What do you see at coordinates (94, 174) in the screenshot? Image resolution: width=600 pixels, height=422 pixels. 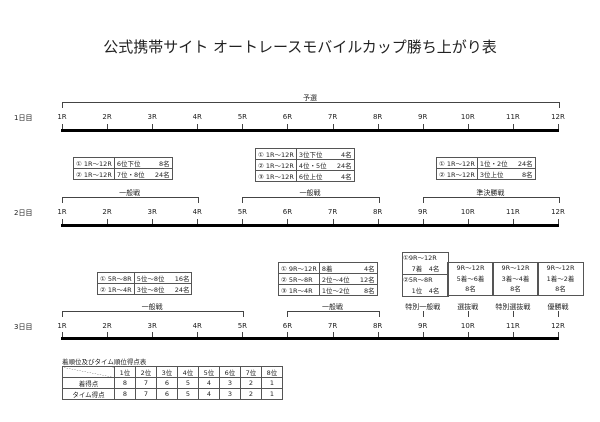 I see `table-cell: ② 1R～12R` at bounding box center [94, 174].